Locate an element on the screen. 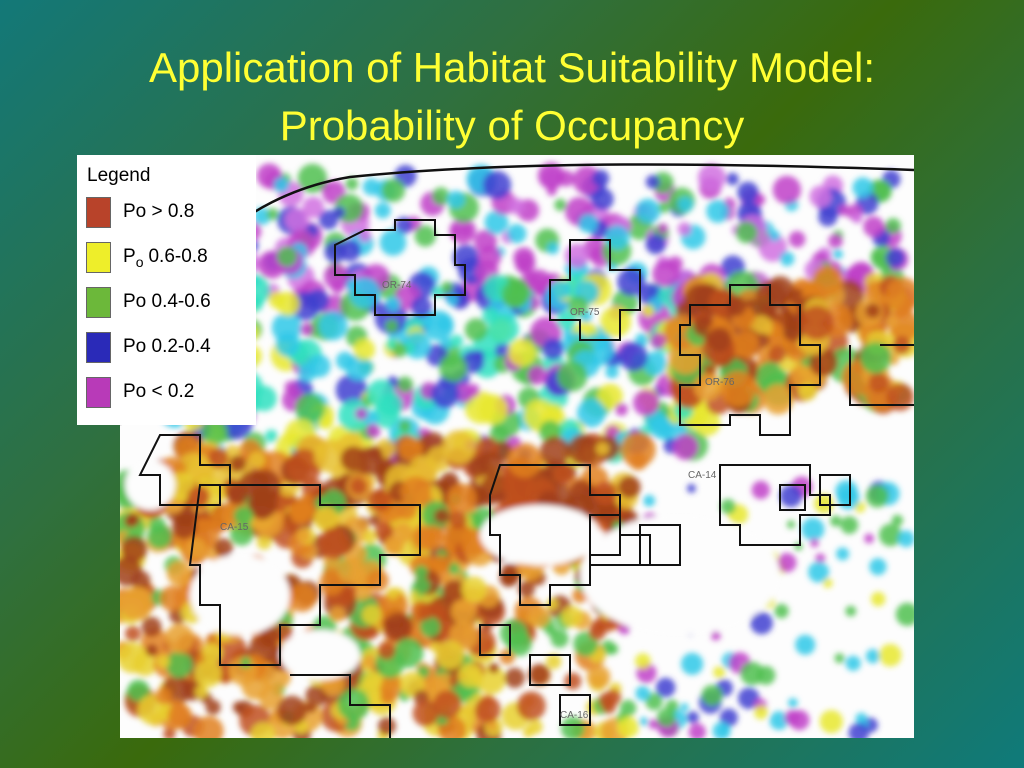  legend-text: Po 0.4-0.6 is located at coordinates (167, 301).